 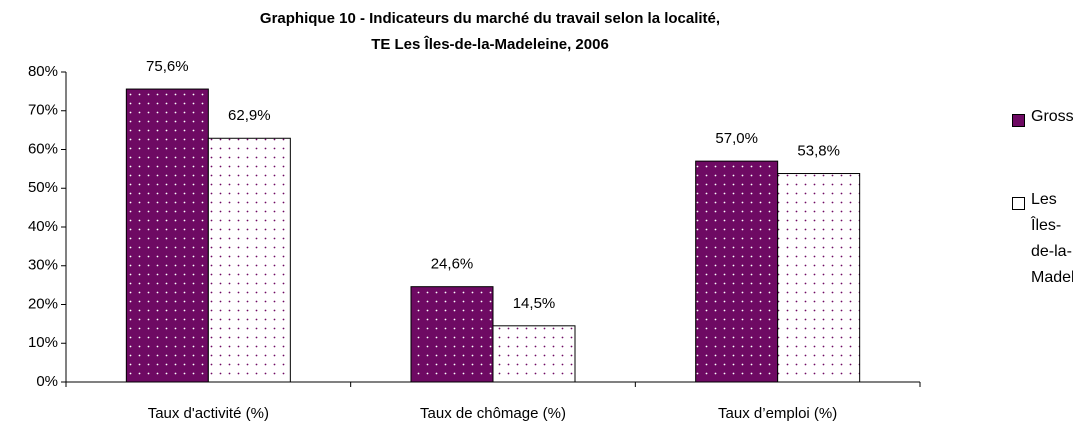 I want to click on value-label: 62,9%, so click(x=249, y=115).